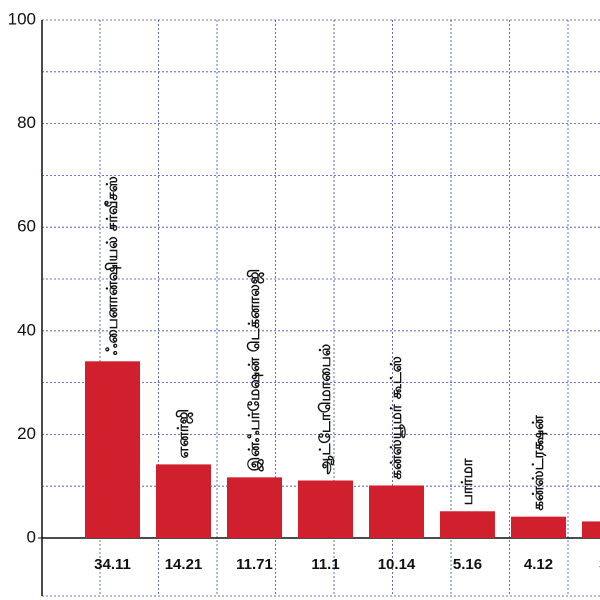 The image size is (600, 600). I want to click on value-label: 11.71, so click(254, 564).